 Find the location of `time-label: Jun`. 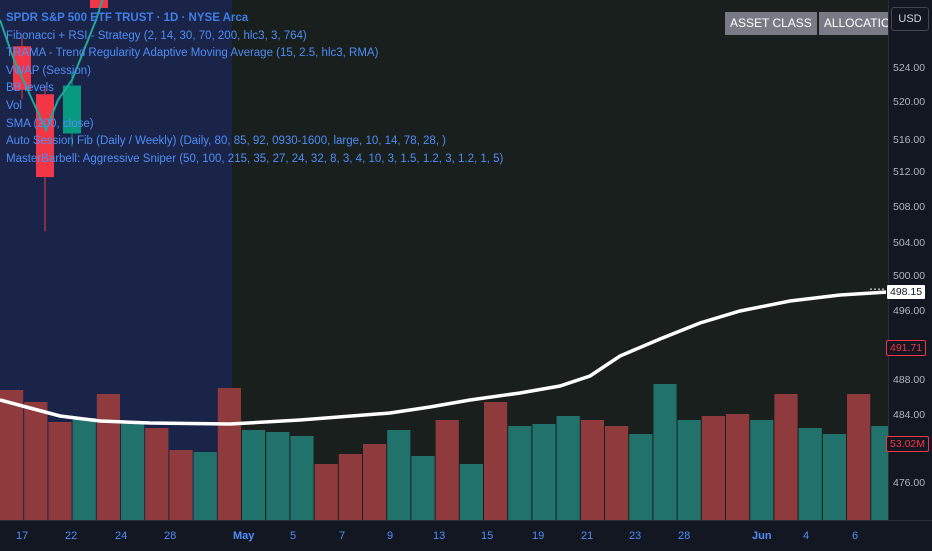

time-label: Jun is located at coordinates (762, 536).